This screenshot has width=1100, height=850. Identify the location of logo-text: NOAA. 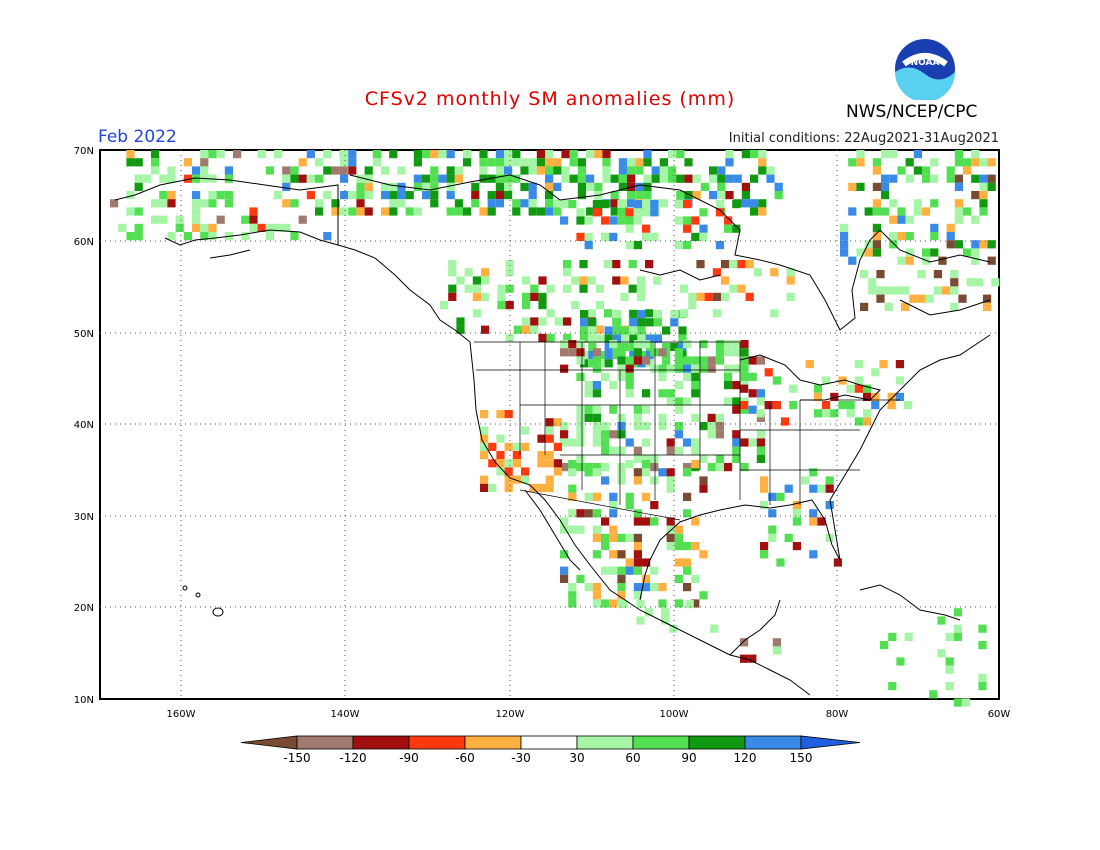
(925, 63).